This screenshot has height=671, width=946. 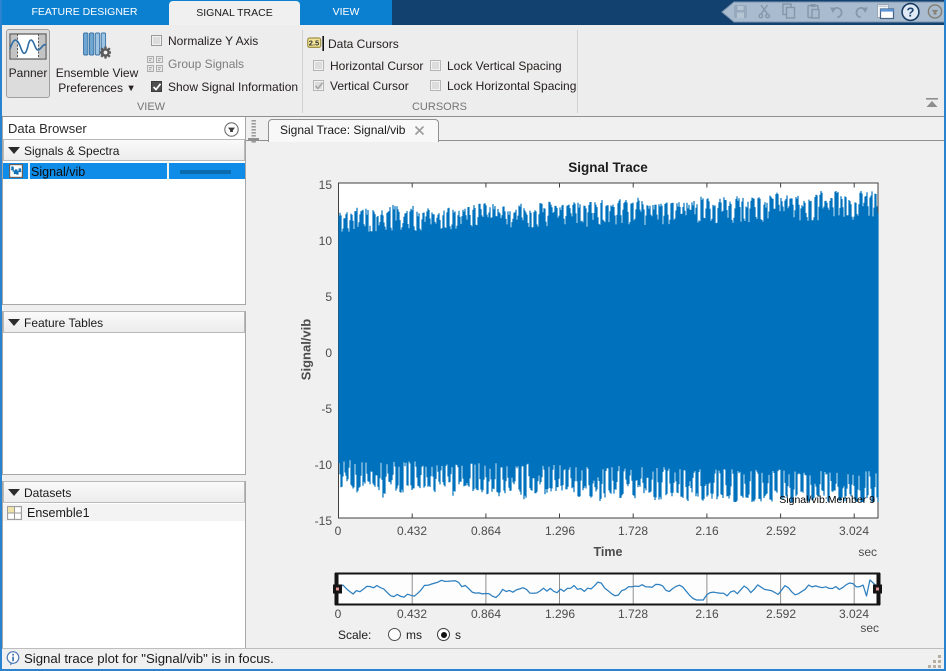 What do you see at coordinates (314, 43) in the screenshot?
I see `svg-text: 2.5` at bounding box center [314, 43].